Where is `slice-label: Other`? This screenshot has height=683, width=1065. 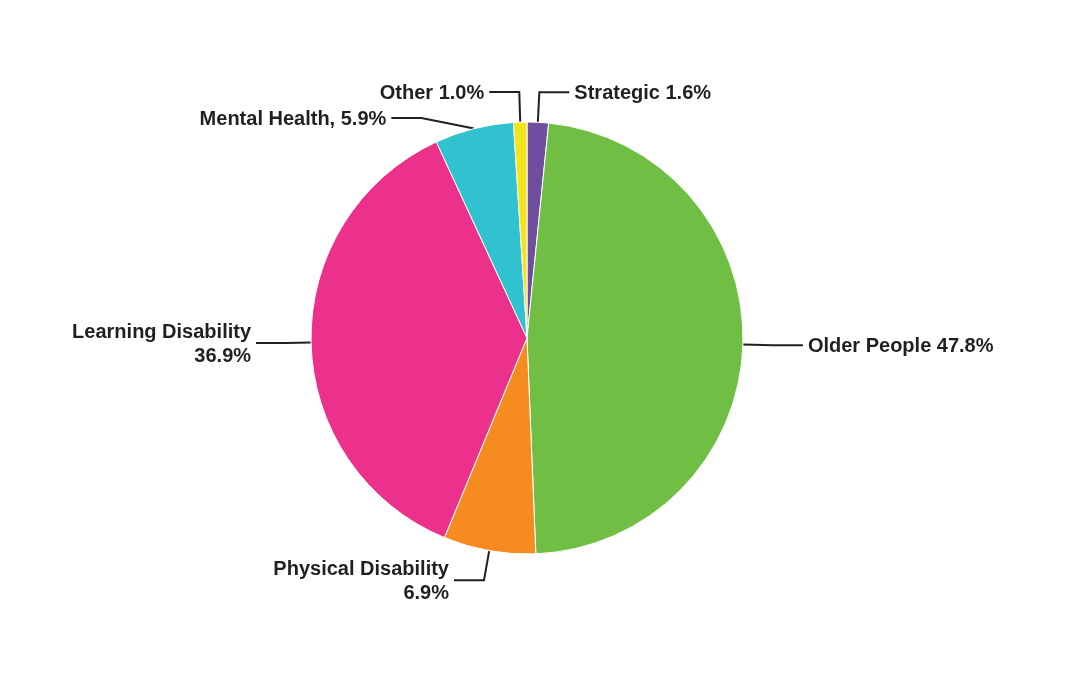 slice-label: Other is located at coordinates (406, 92).